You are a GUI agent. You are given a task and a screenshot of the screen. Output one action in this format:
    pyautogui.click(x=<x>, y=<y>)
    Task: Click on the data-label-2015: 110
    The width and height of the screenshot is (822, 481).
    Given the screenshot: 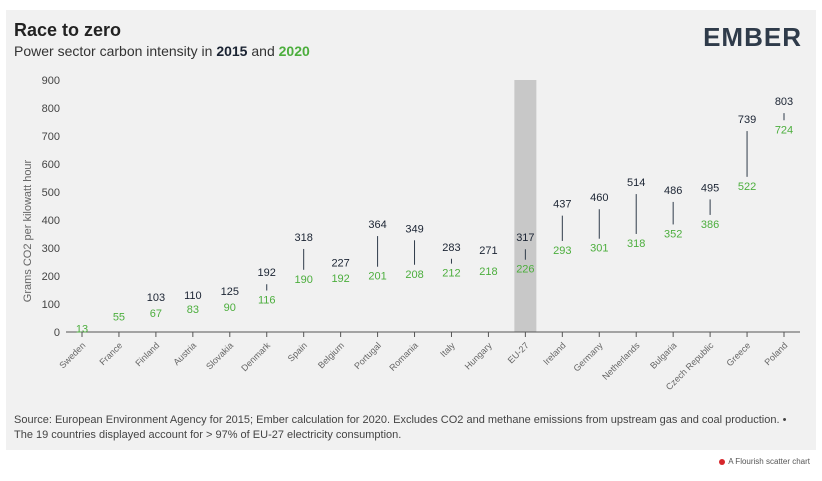 What is the action you would take?
    pyautogui.click(x=193, y=296)
    